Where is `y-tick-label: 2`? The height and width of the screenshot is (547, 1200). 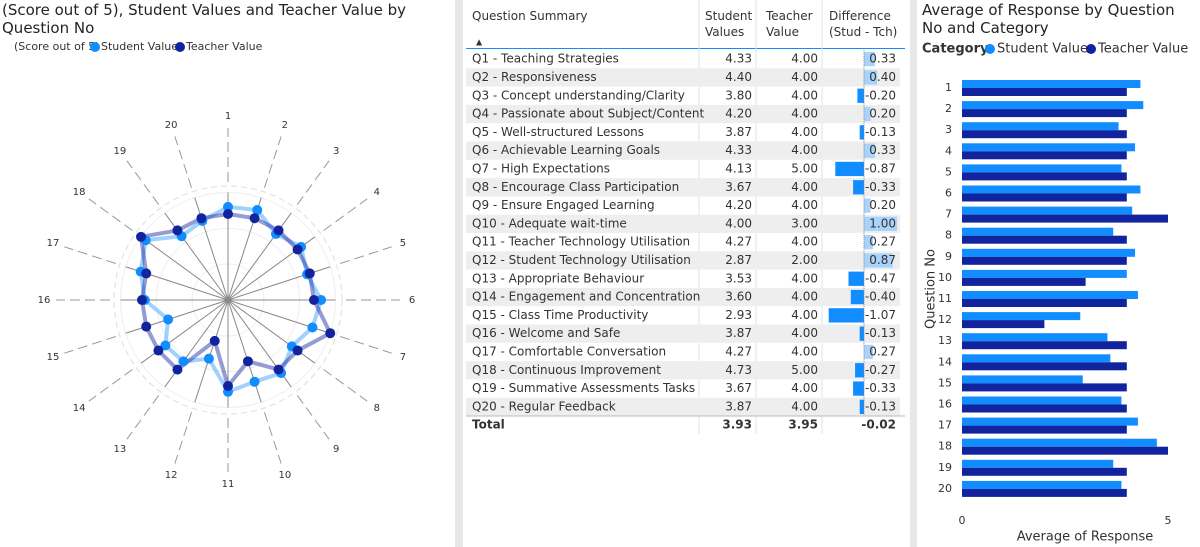
y-tick-label: 2 is located at coordinates (948, 108).